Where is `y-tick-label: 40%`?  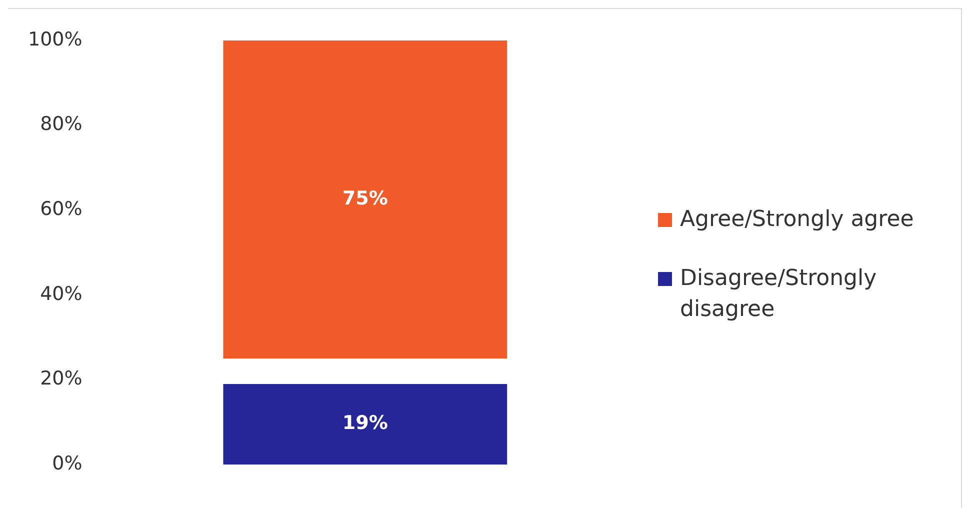 y-tick-label: 40% is located at coordinates (61, 293).